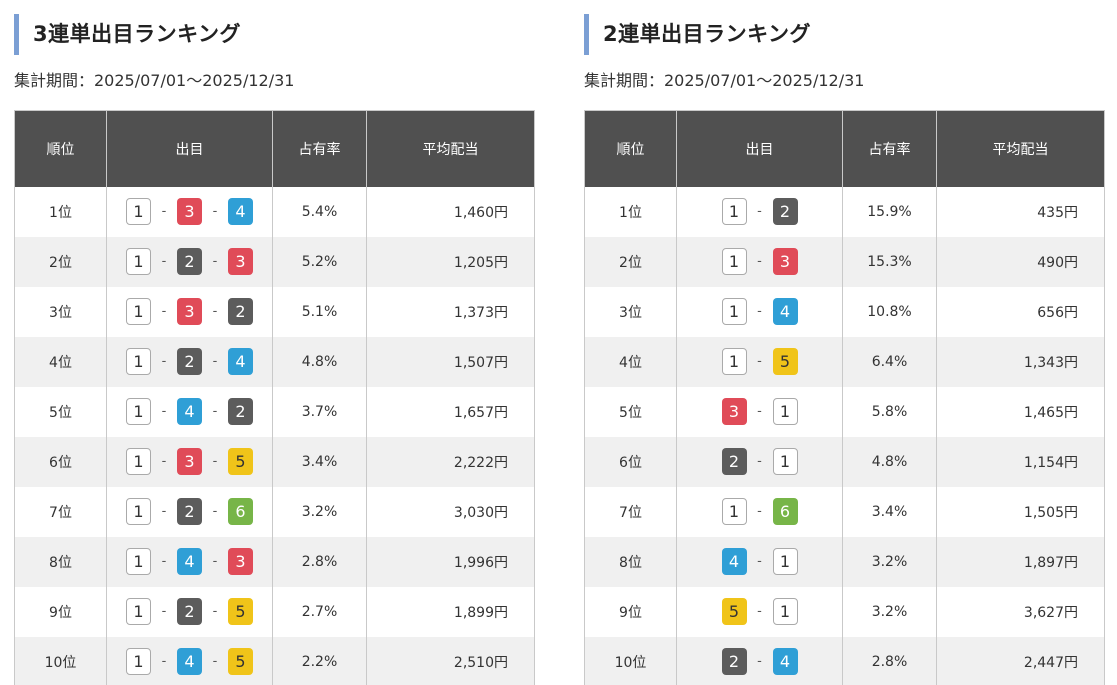 The image size is (1117, 685). I want to click on boat-number-badge-5: 5, so click(240, 611).